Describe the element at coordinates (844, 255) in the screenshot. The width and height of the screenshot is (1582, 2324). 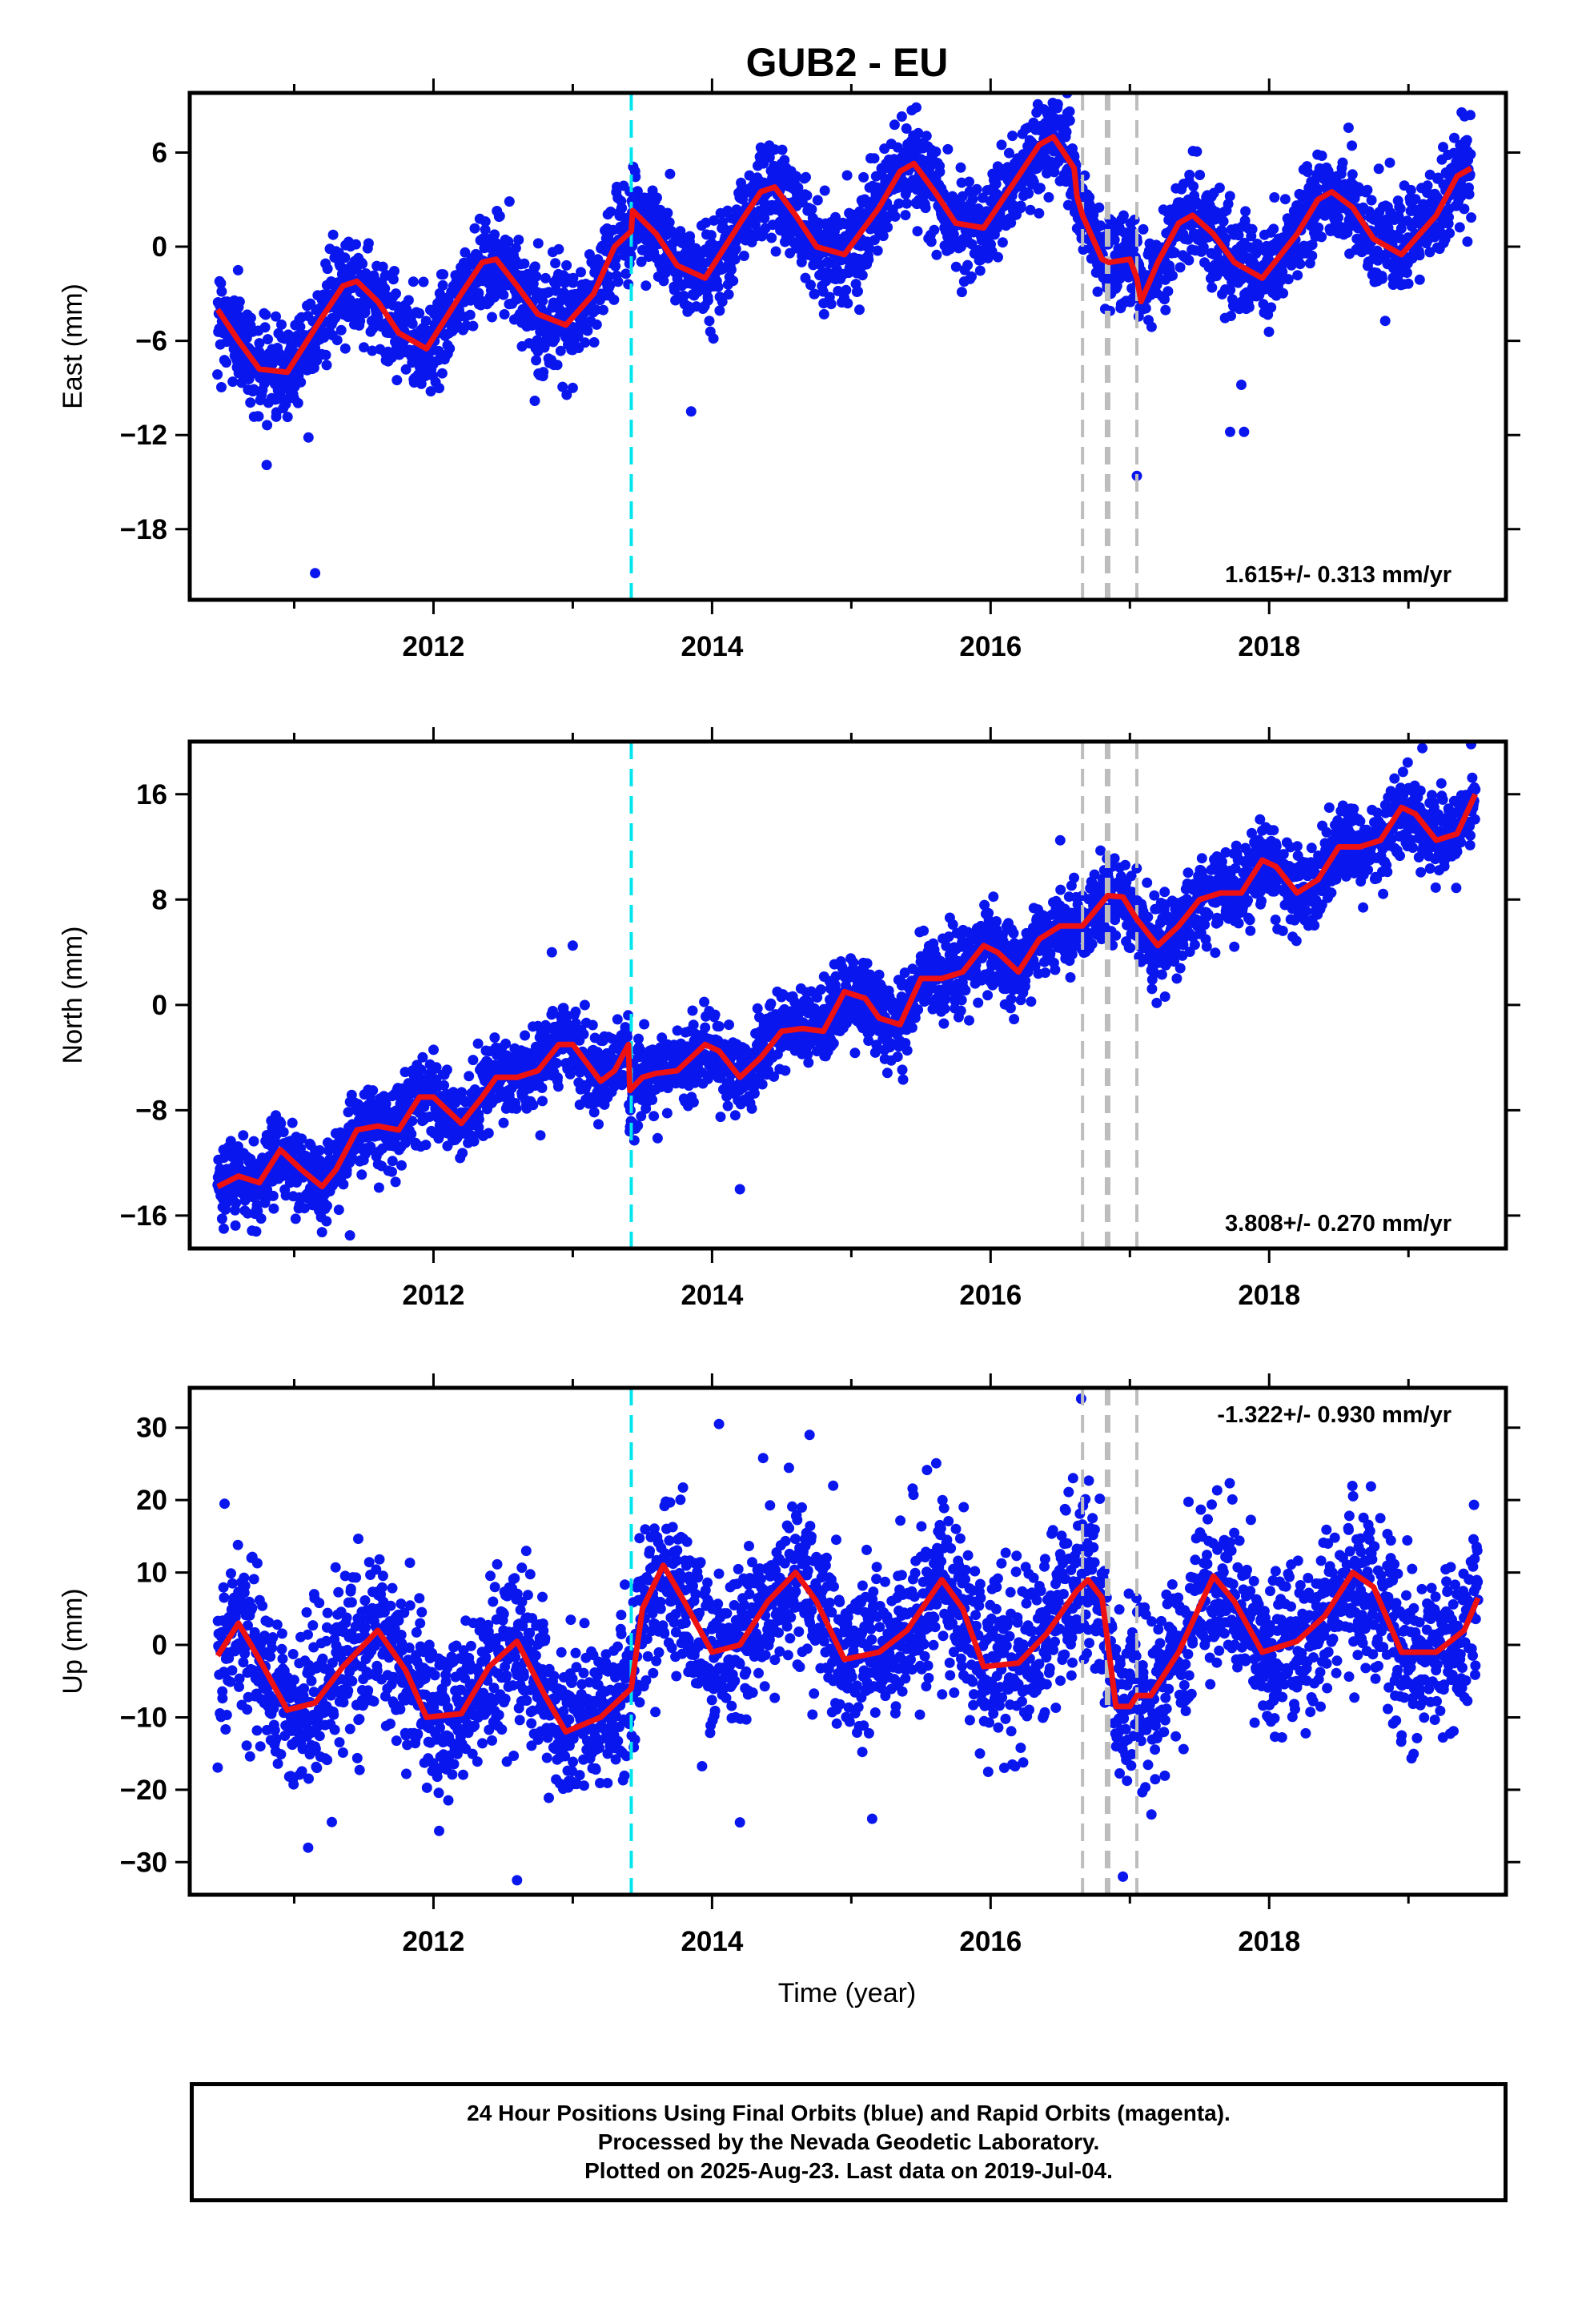
I see `east-model-curve` at that location.